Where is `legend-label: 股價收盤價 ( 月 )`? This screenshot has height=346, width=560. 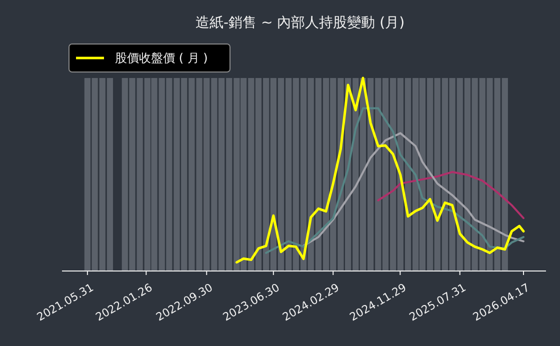 legend-label: 股價收盤價 ( 月 ) is located at coordinates (161, 58).